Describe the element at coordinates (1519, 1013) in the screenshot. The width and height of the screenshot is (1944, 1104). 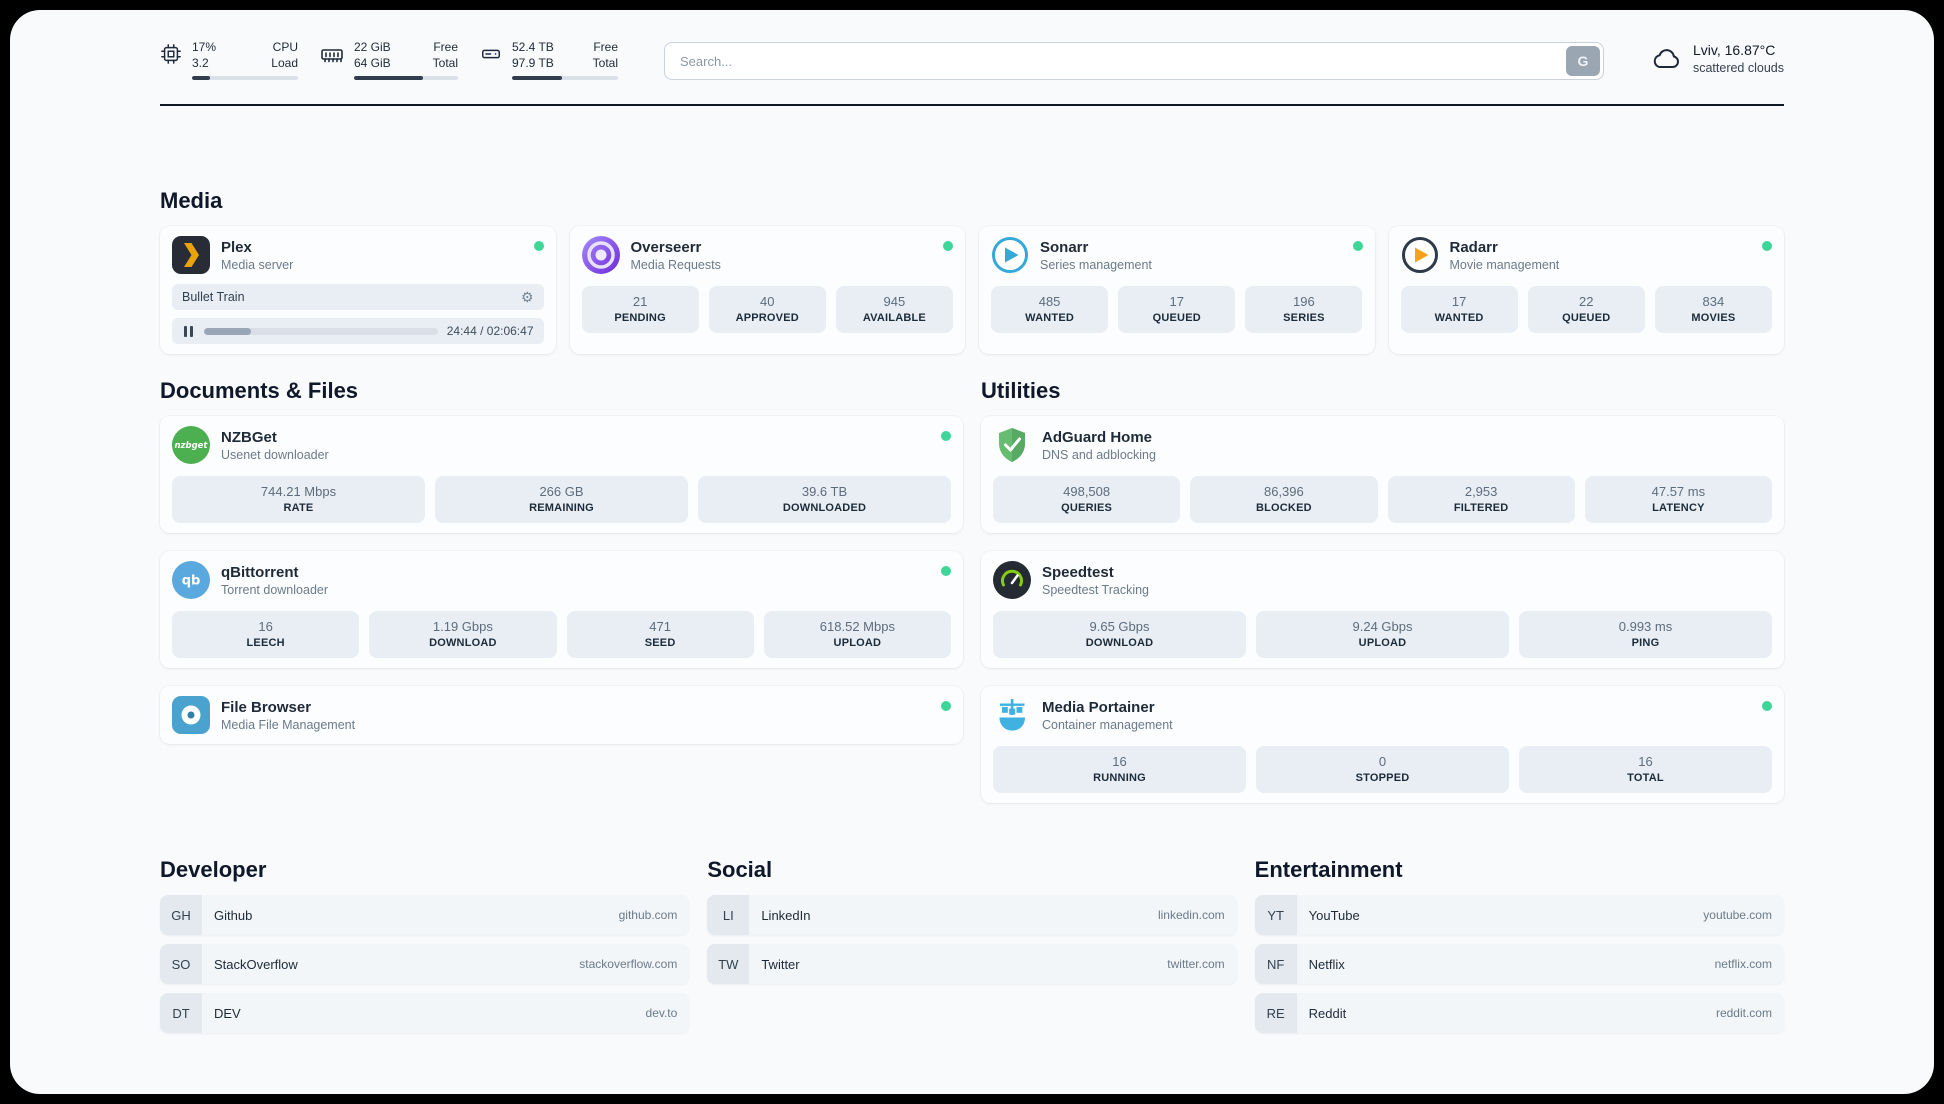
I see `bookmark-reddit: RE Reddit reddit.com` at that location.